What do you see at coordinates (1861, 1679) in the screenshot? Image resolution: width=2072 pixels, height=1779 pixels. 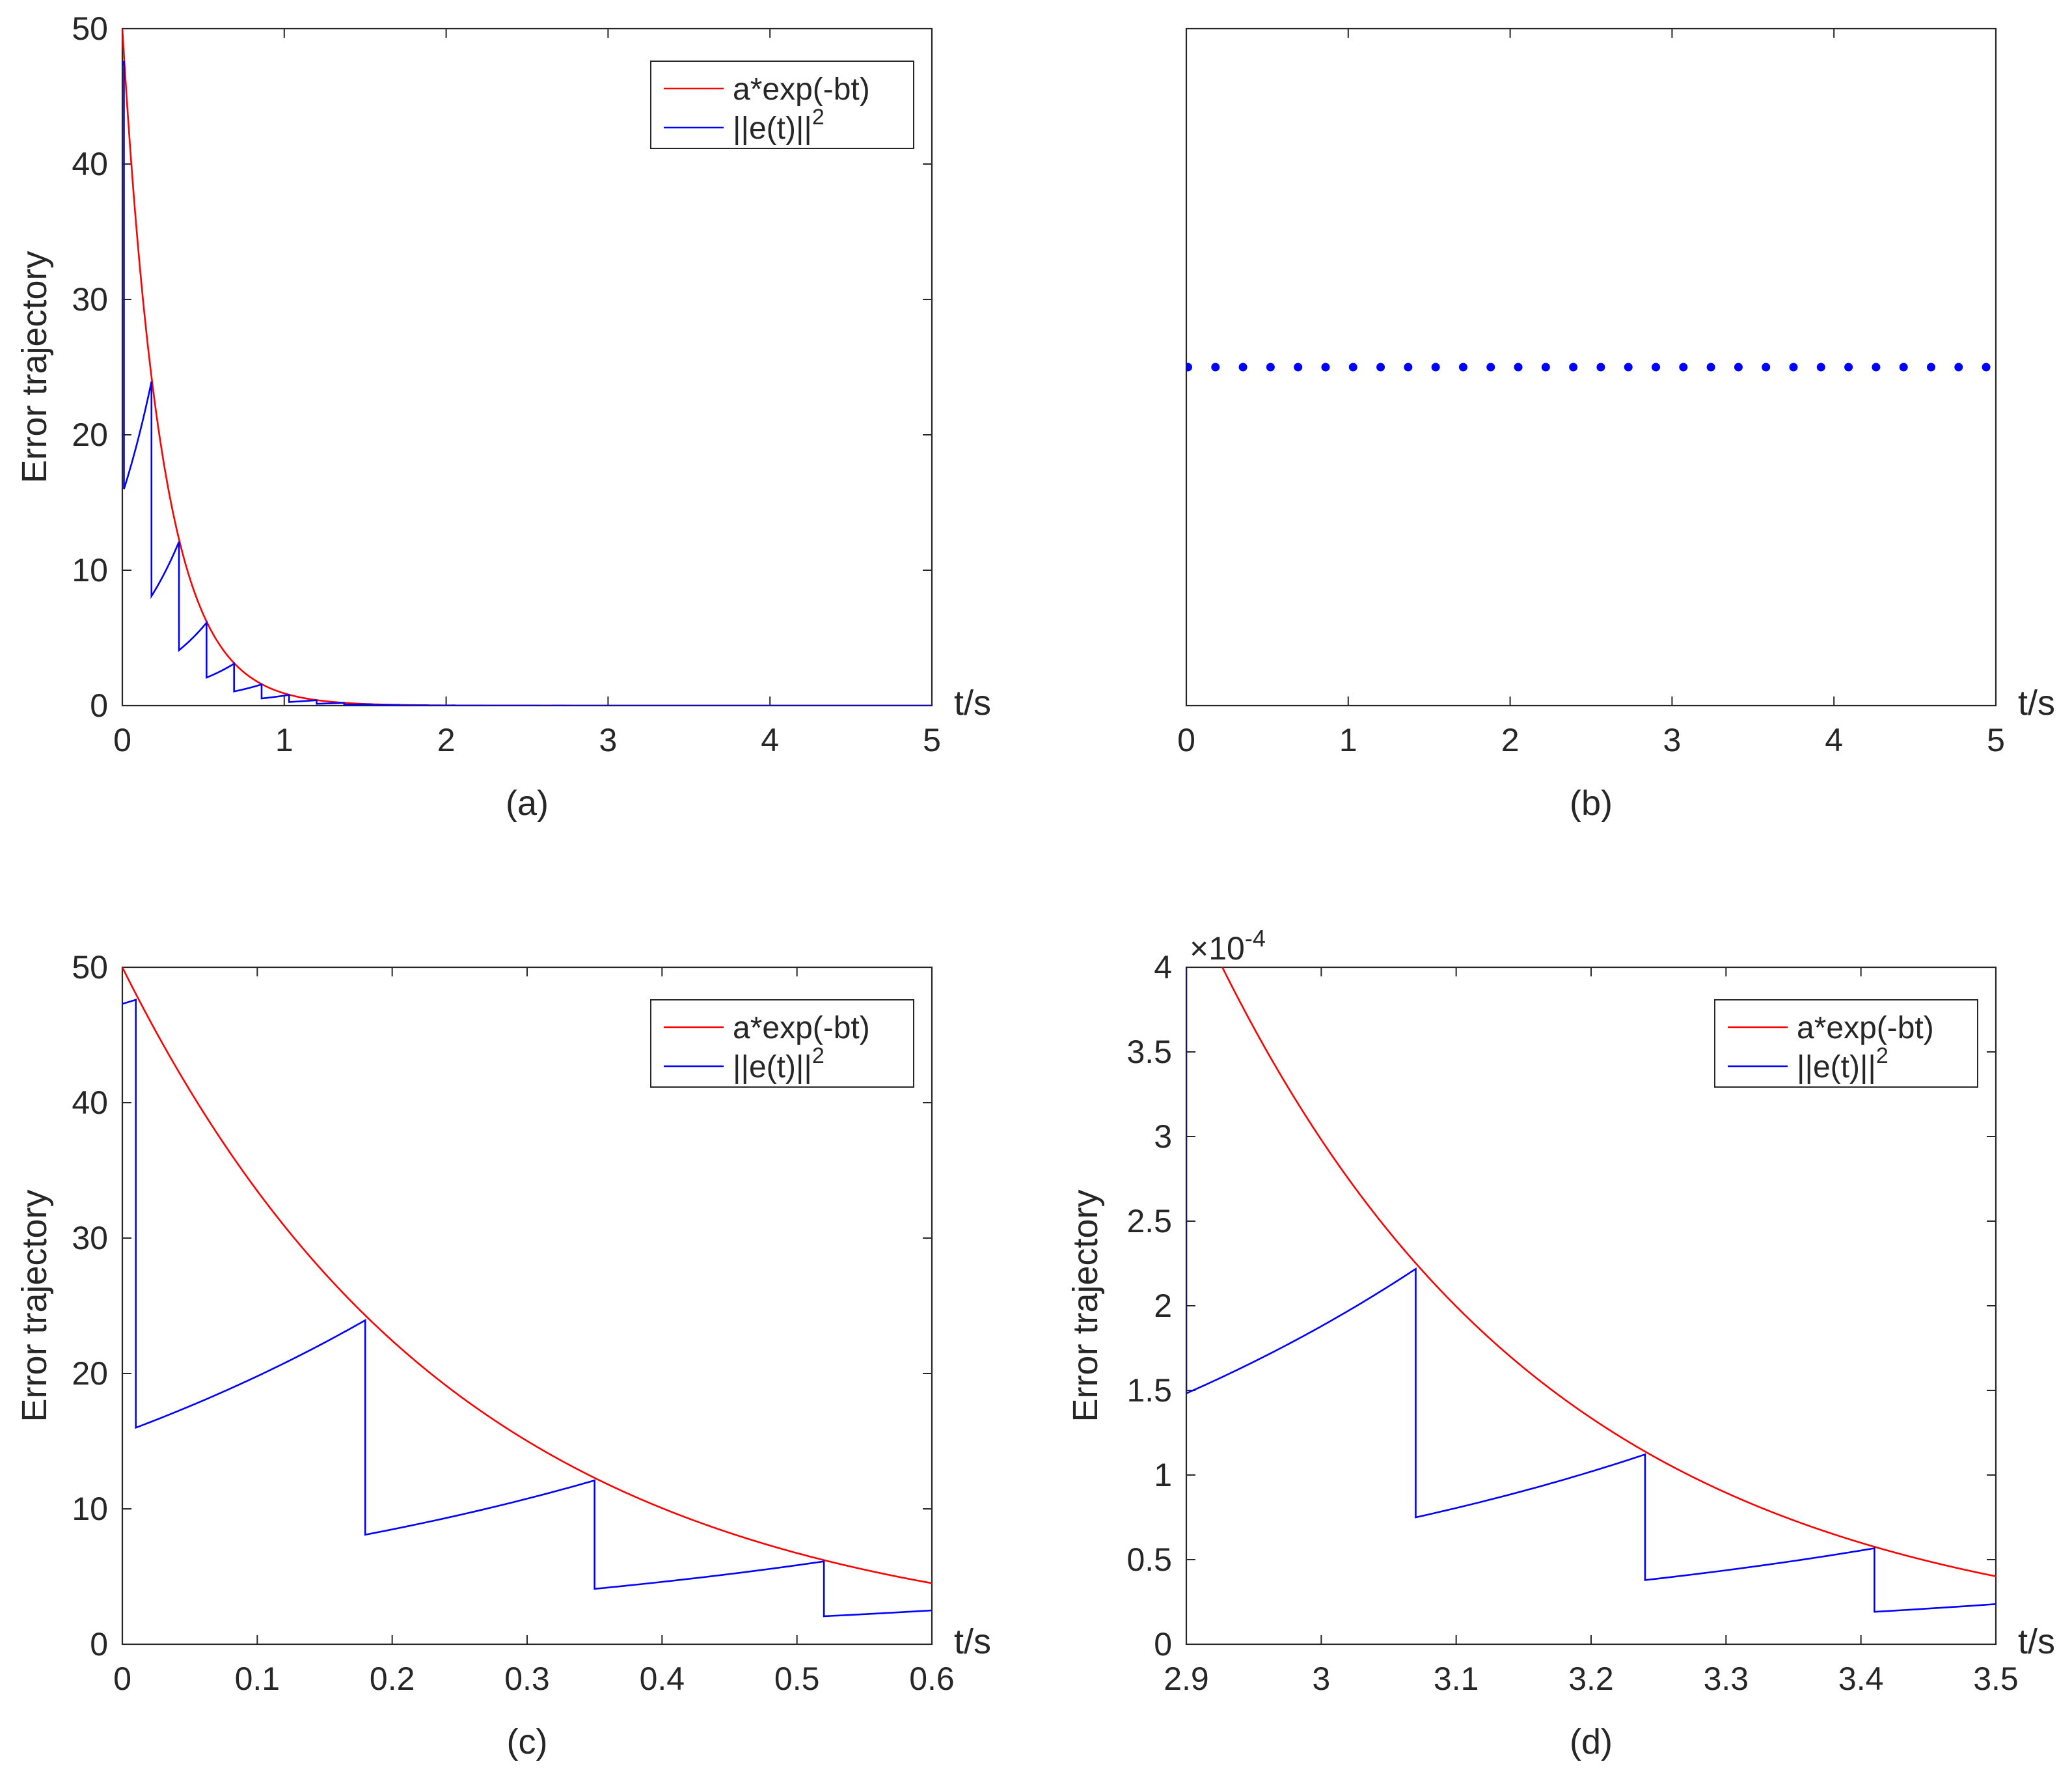 I see `x-tick-label: 3.4` at bounding box center [1861, 1679].